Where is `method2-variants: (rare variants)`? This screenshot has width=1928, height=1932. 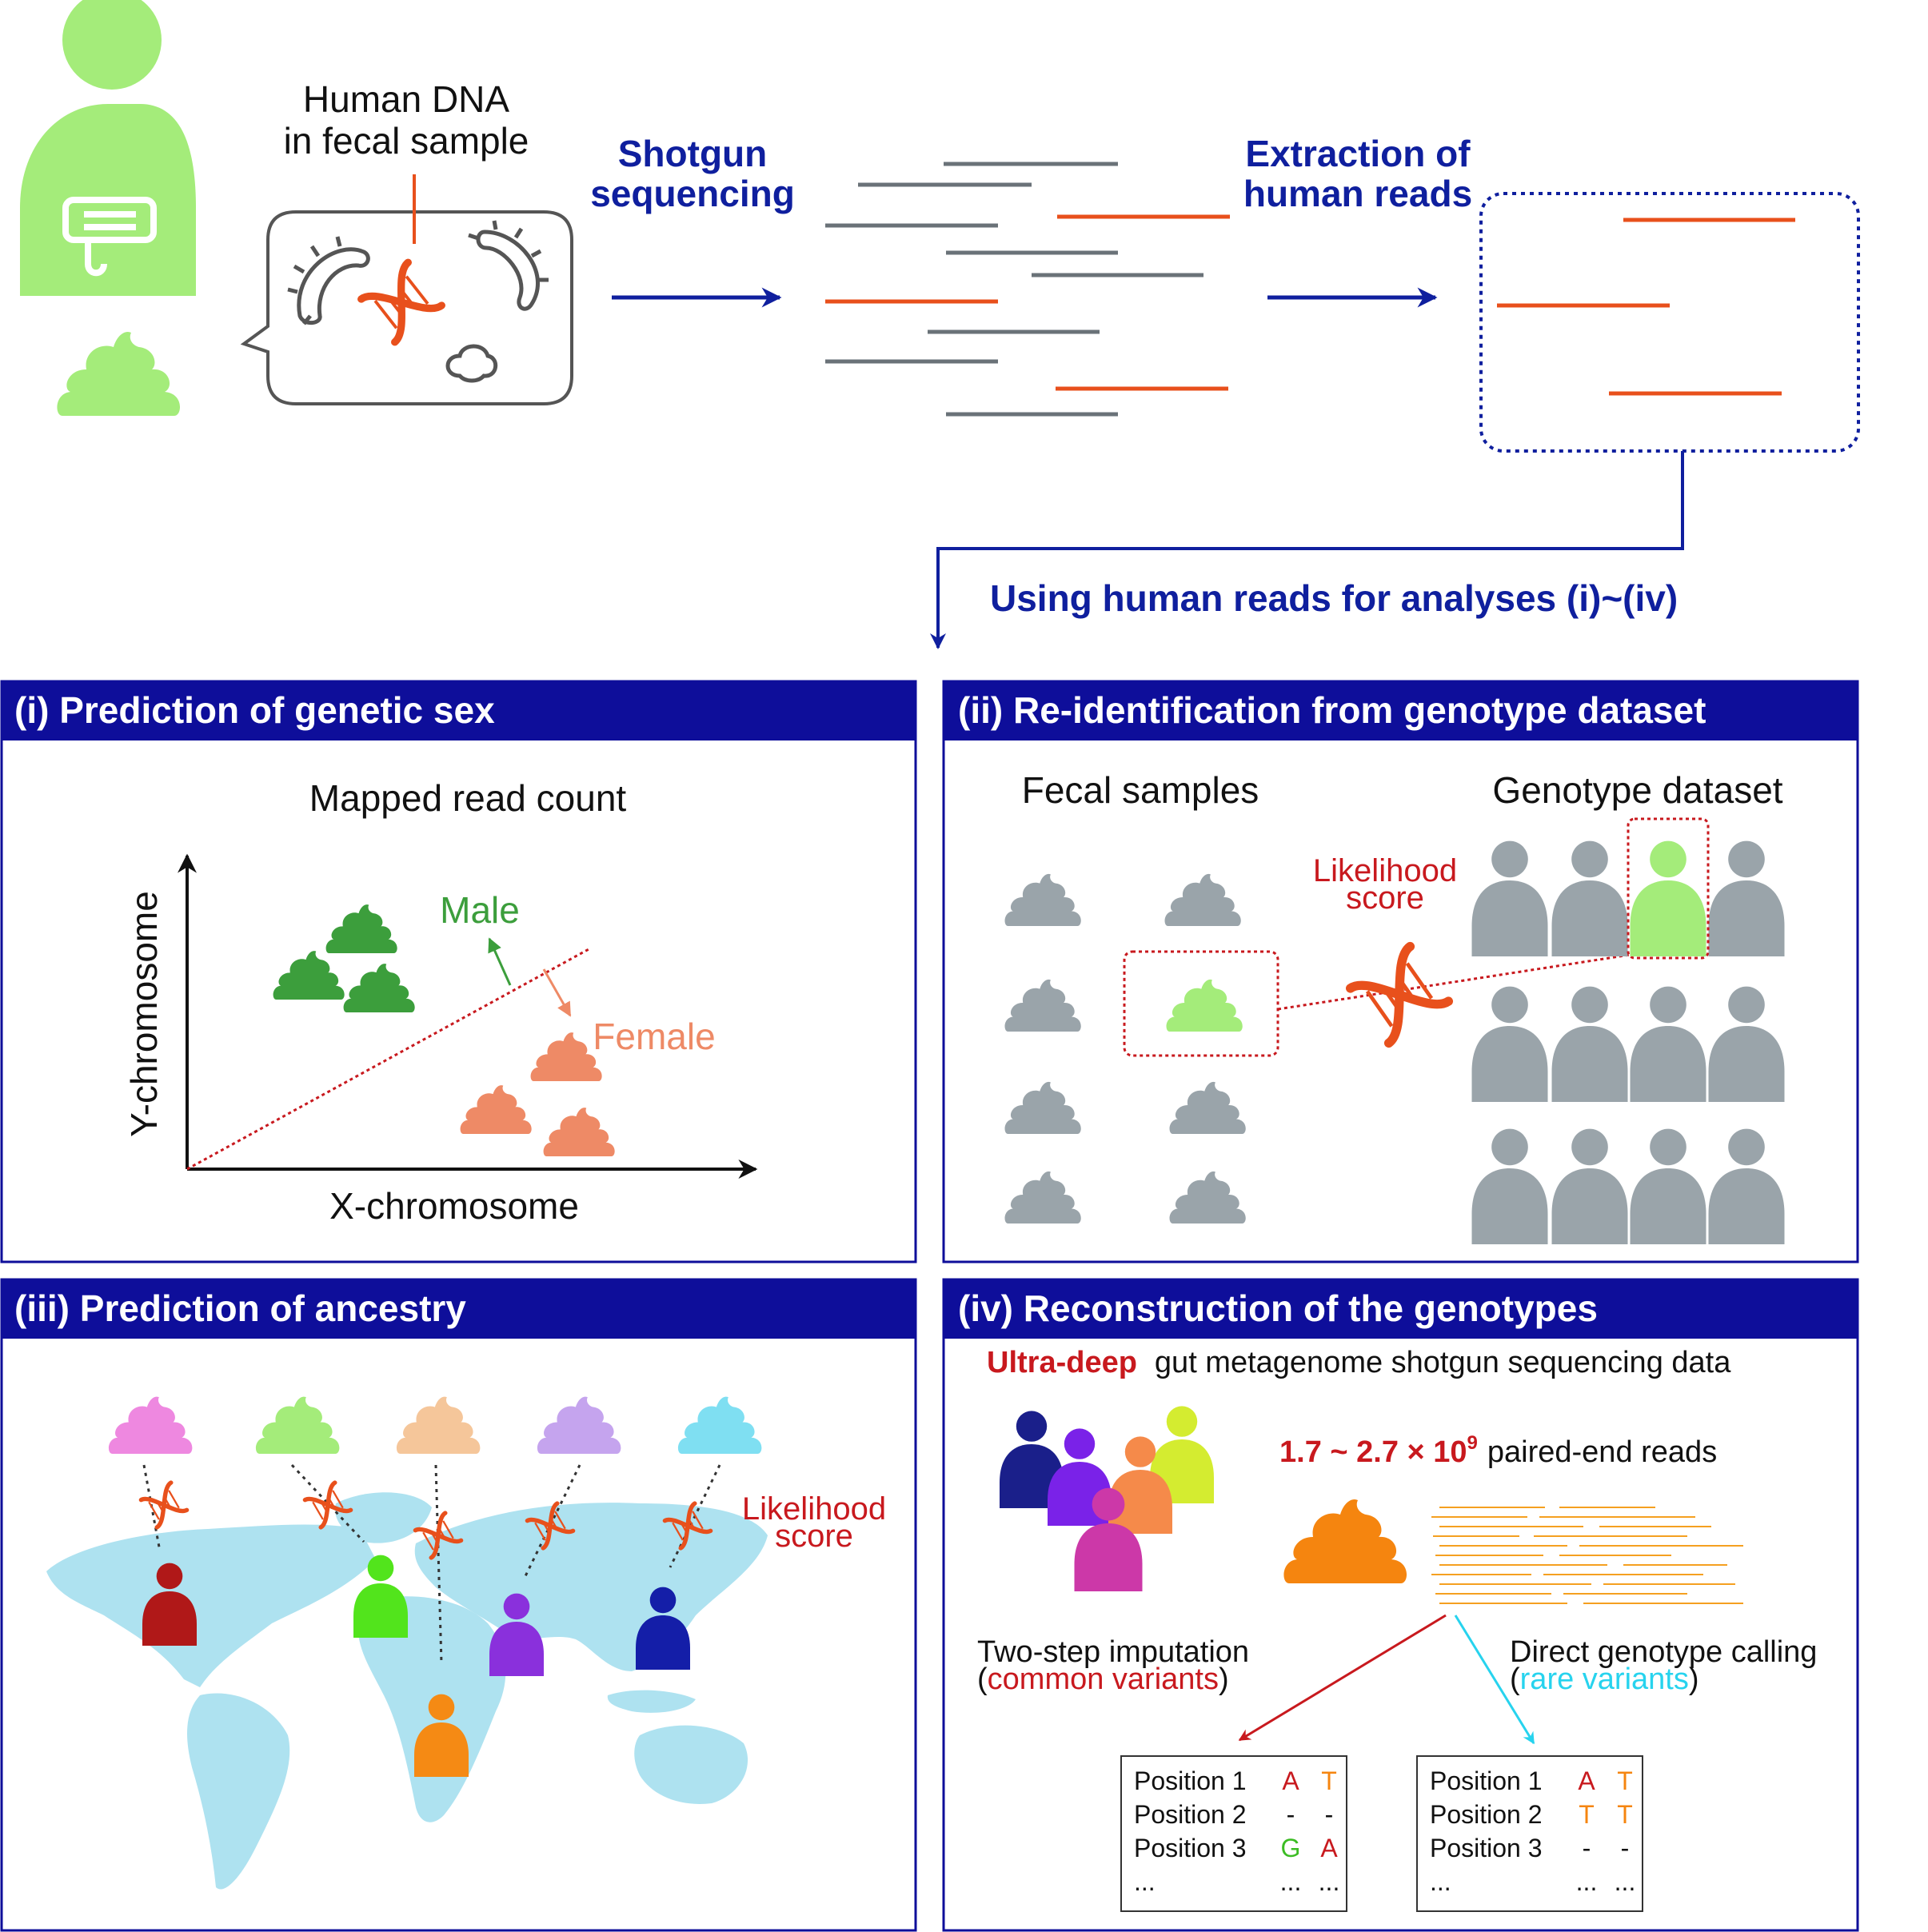
method2-variants: (rare variants) is located at coordinates (1605, 1679).